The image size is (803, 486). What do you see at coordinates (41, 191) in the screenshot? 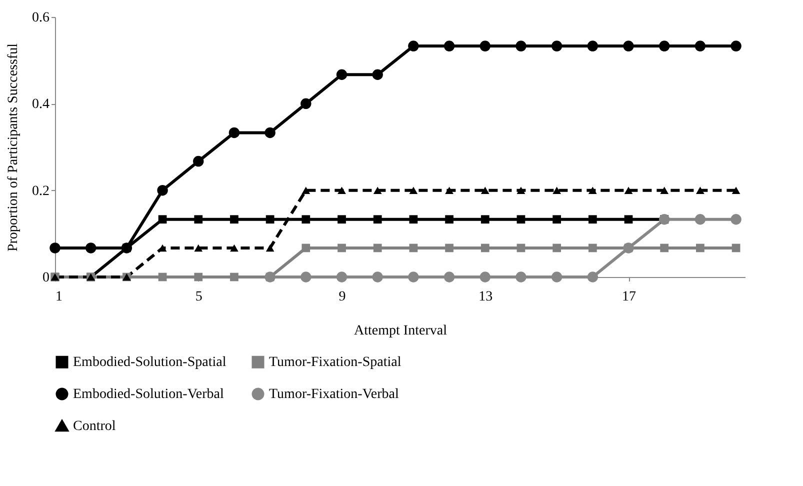
I see `y-tick-label: 0.2` at bounding box center [41, 191].